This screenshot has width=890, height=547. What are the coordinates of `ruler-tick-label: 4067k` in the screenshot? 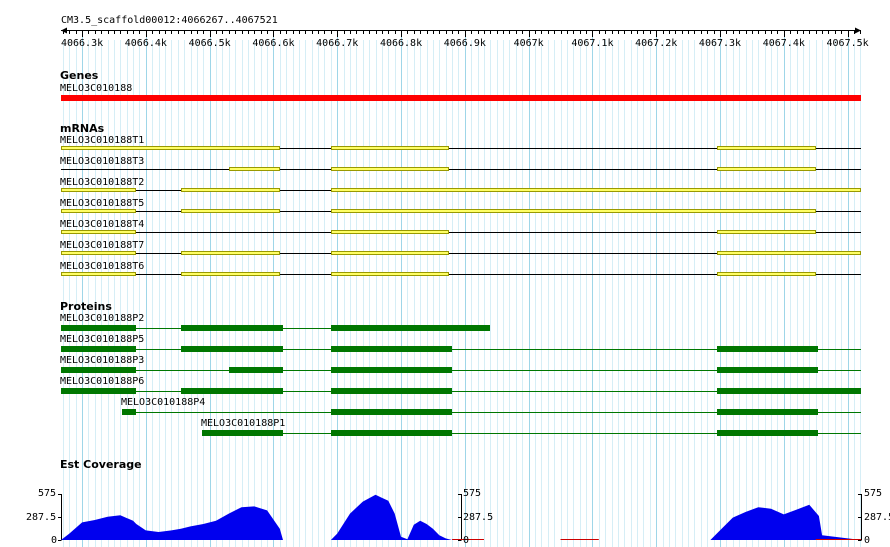 It's located at (529, 43).